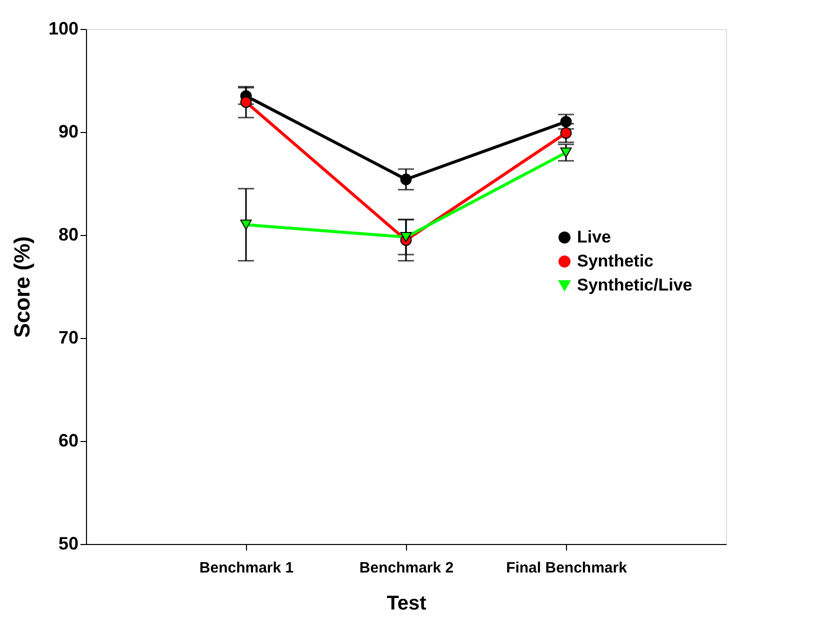 The image size is (840, 633). Describe the element at coordinates (68, 440) in the screenshot. I see `y-tick-label: 60` at that location.